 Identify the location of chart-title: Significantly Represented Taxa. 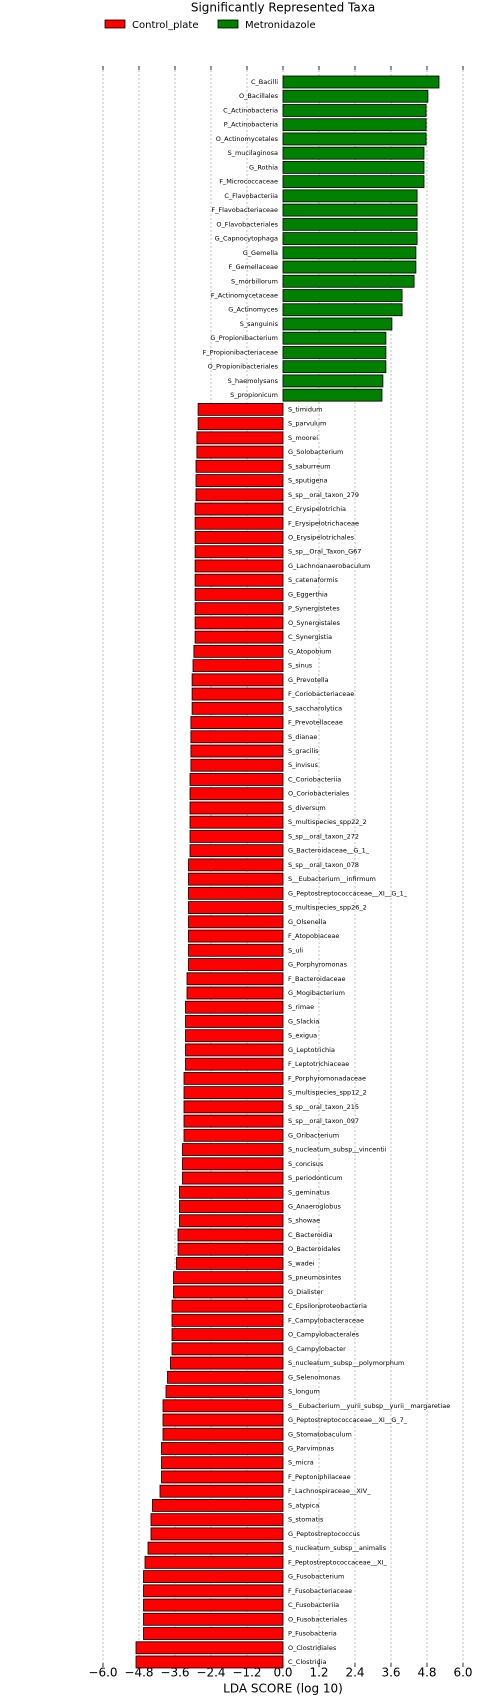
(283, 8).